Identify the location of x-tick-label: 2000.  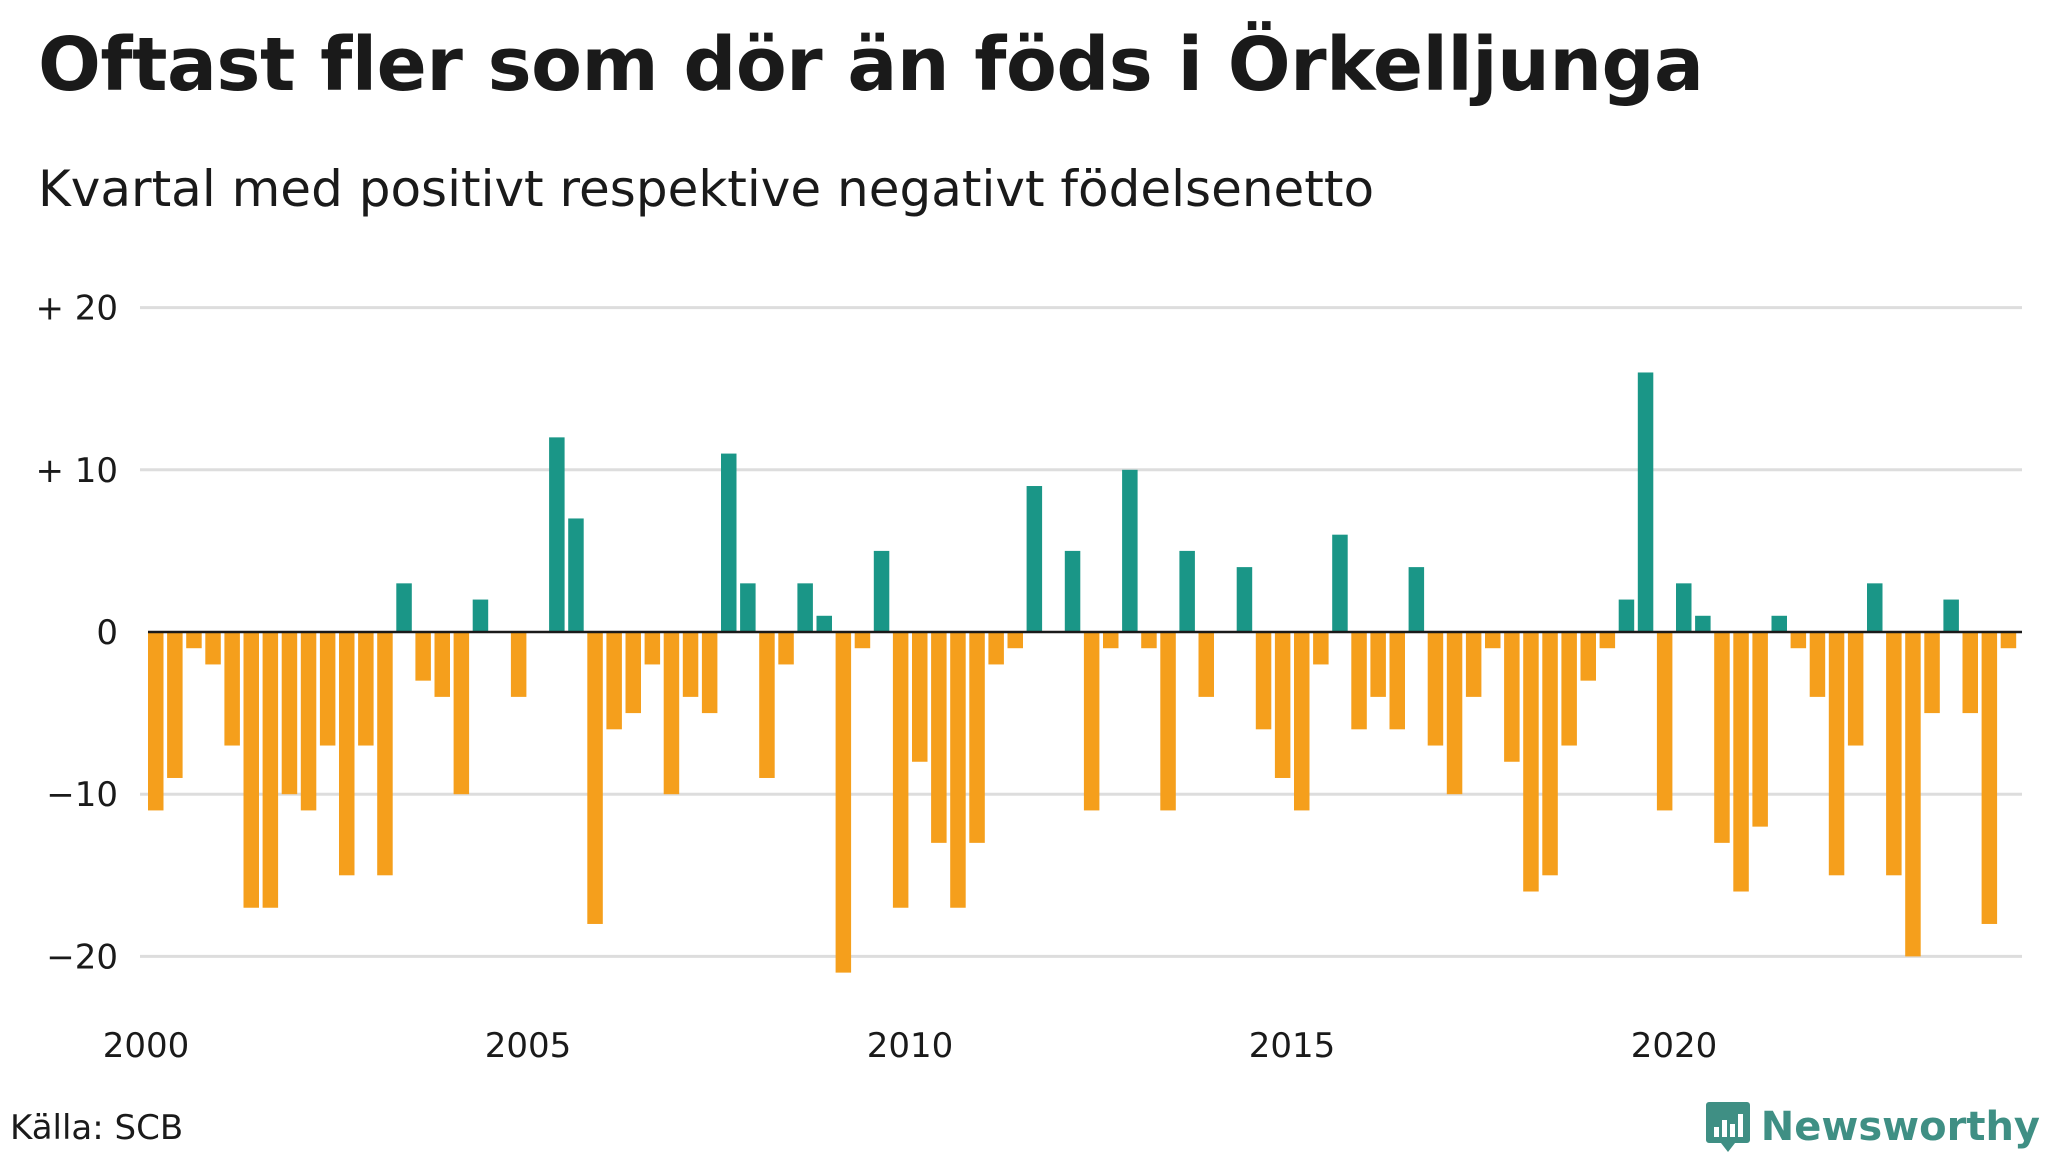
(146, 1046).